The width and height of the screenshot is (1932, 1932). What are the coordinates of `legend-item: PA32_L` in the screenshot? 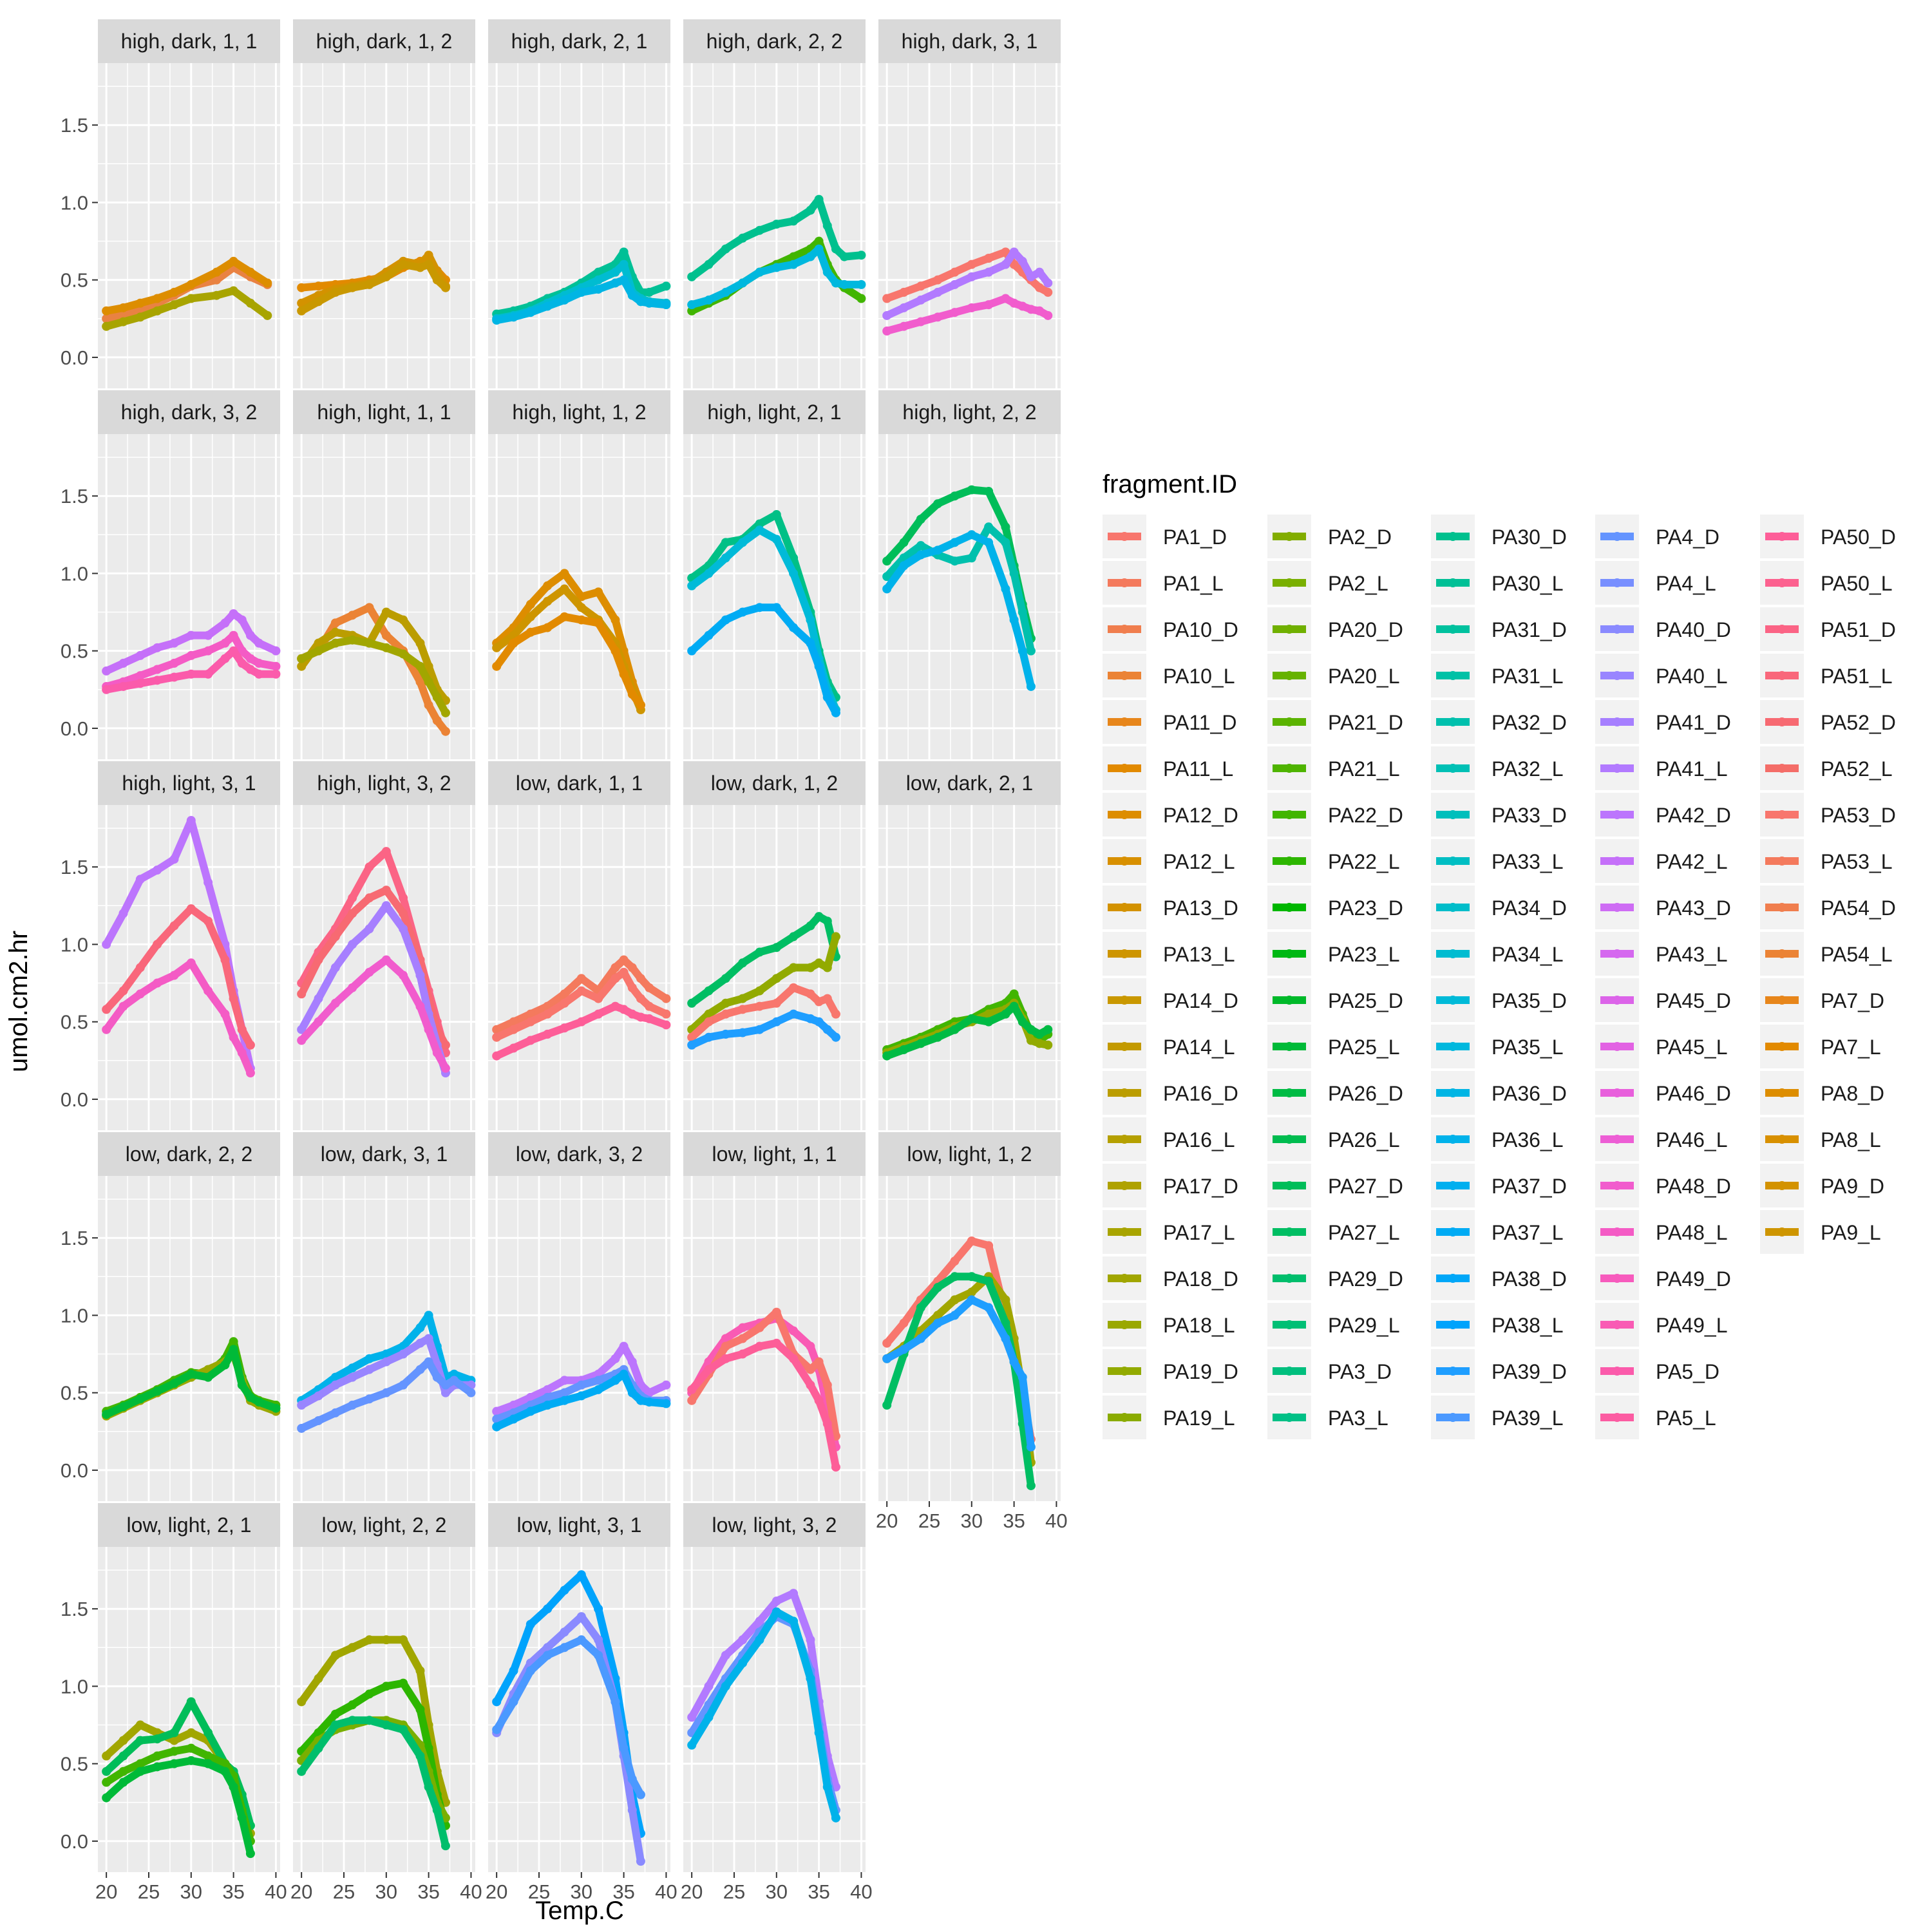 It's located at (1498, 768).